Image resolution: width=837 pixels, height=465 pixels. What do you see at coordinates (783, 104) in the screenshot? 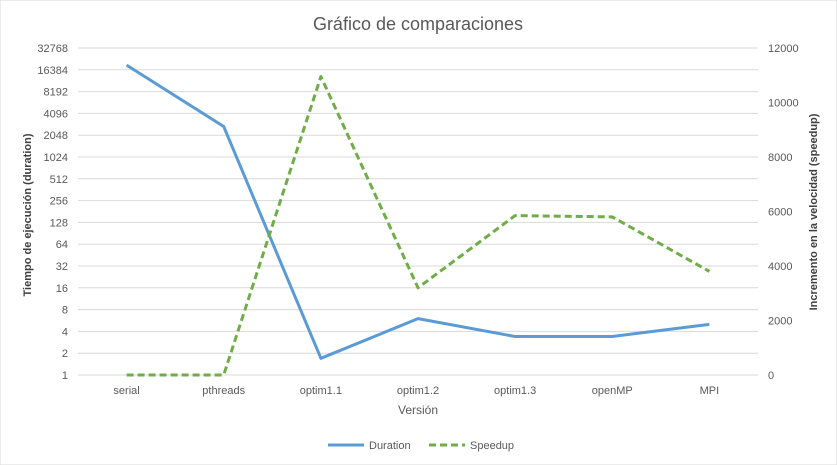
I see `right-tick-label: 10000` at bounding box center [783, 104].